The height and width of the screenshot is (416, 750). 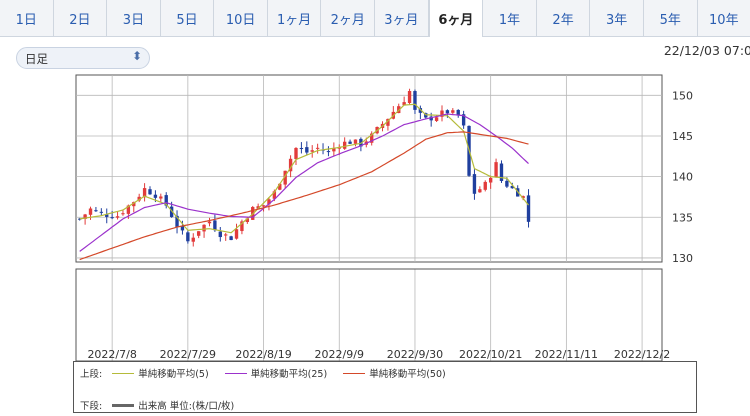 I want to click on tab-8: 6ヶ月, so click(x=456, y=18).